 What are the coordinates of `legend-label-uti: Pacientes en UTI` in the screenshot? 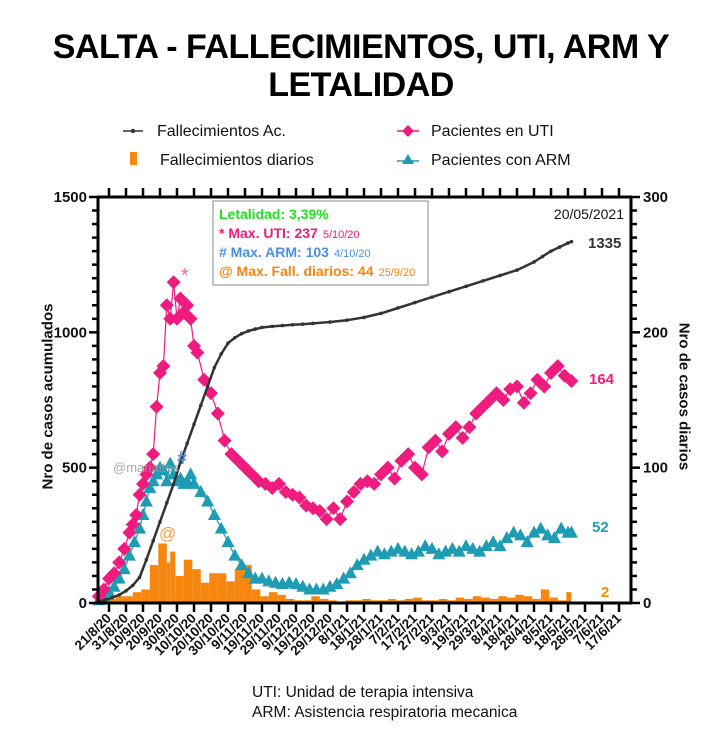 It's located at (492, 131).